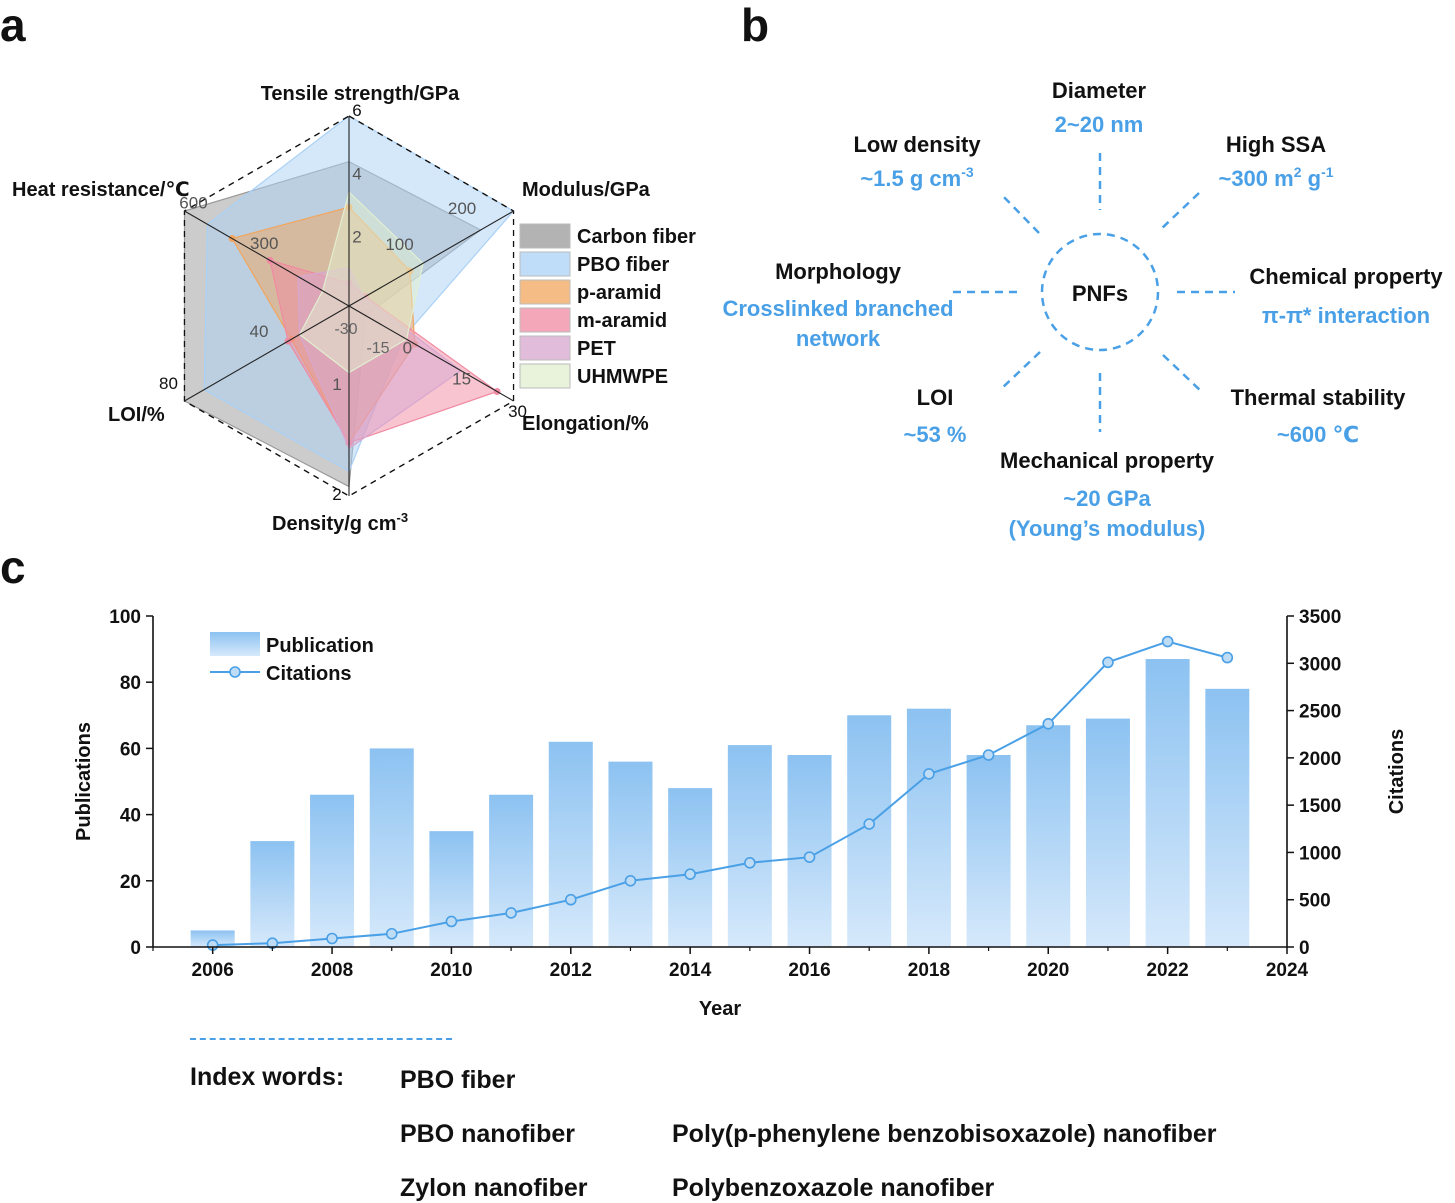 The height and width of the screenshot is (1203, 1455). Describe the element at coordinates (130, 816) in the screenshot. I see `y-tick-label: 40` at that location.